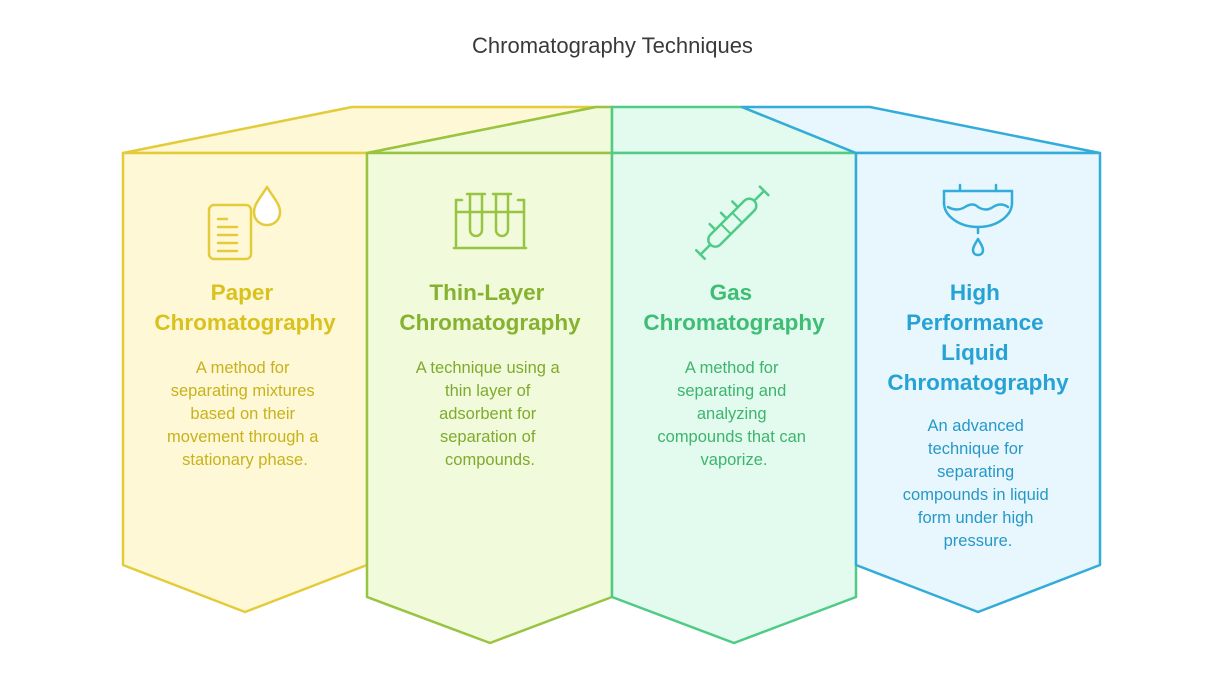  I want to click on card-description-line: compounds that can, so click(731, 437).